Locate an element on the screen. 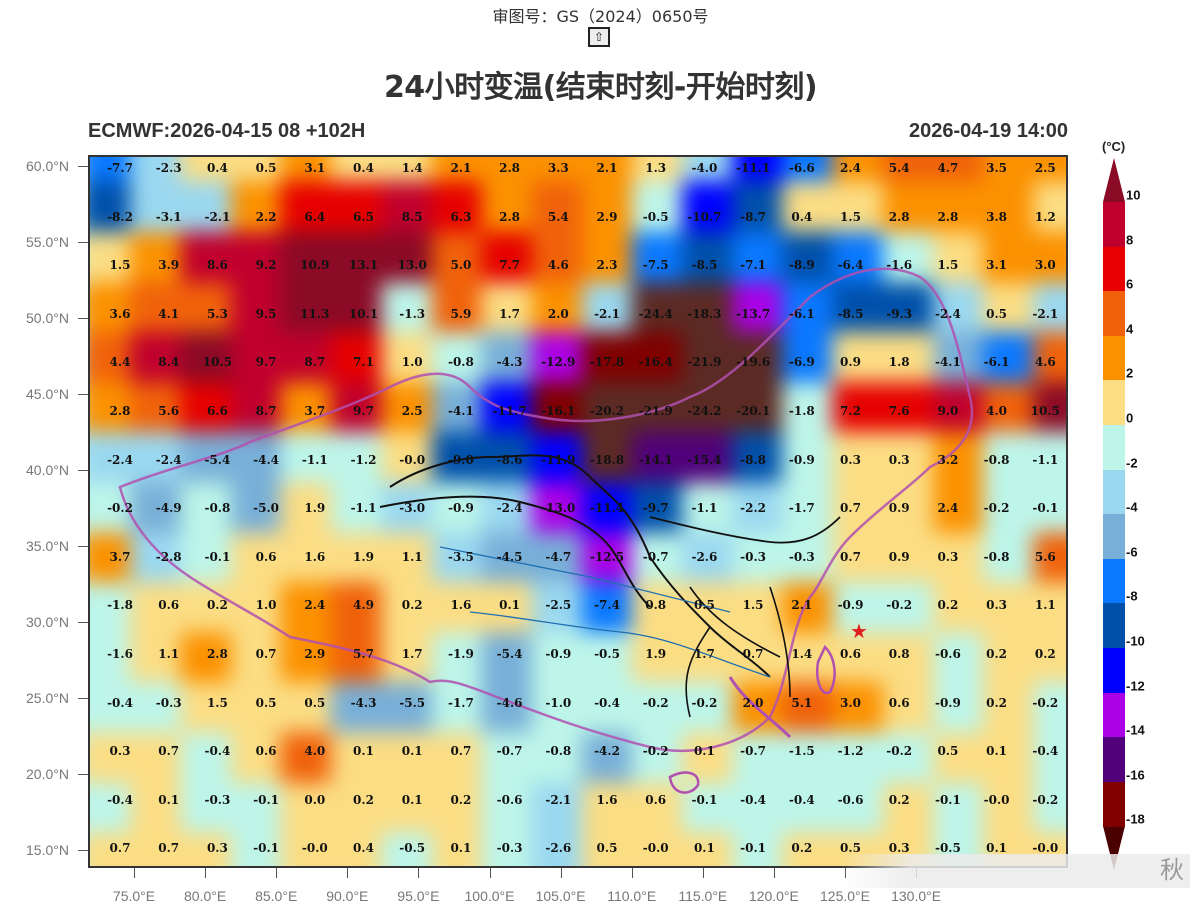  x-axis-label: 125.0°E is located at coordinates (845, 896).